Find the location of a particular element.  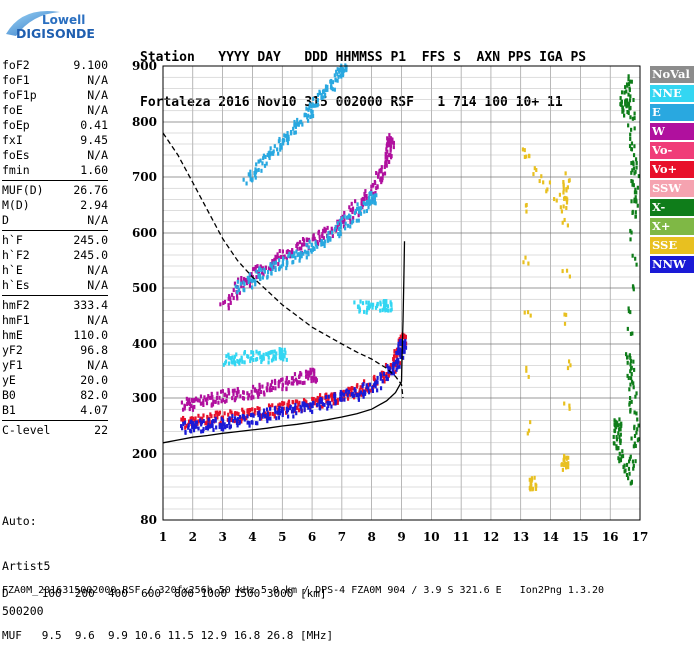

param-label: foE is located at coordinates (12, 110).